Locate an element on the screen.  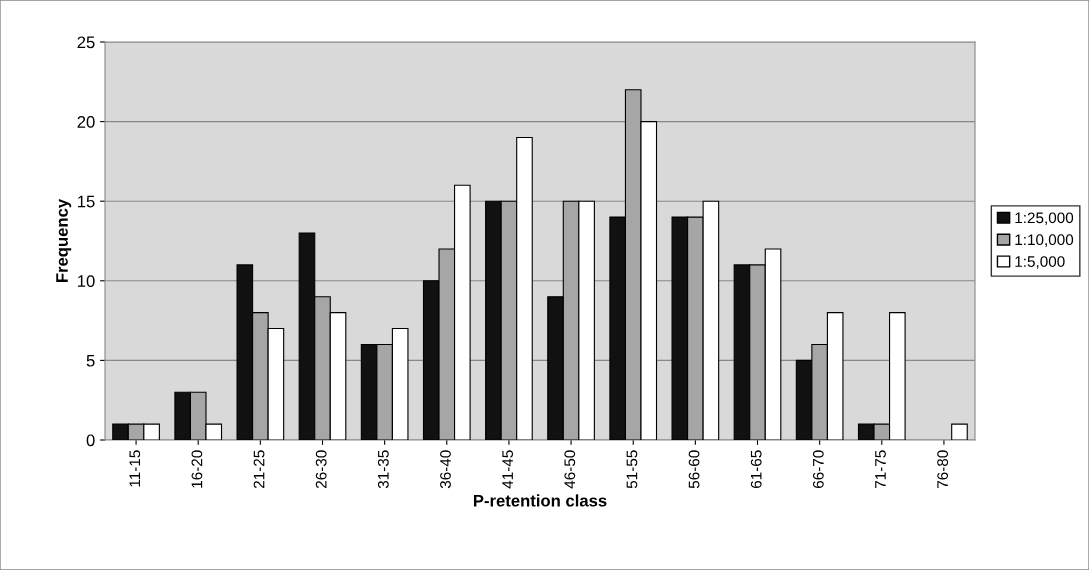
y-tick-label: 10 is located at coordinates (86, 281).